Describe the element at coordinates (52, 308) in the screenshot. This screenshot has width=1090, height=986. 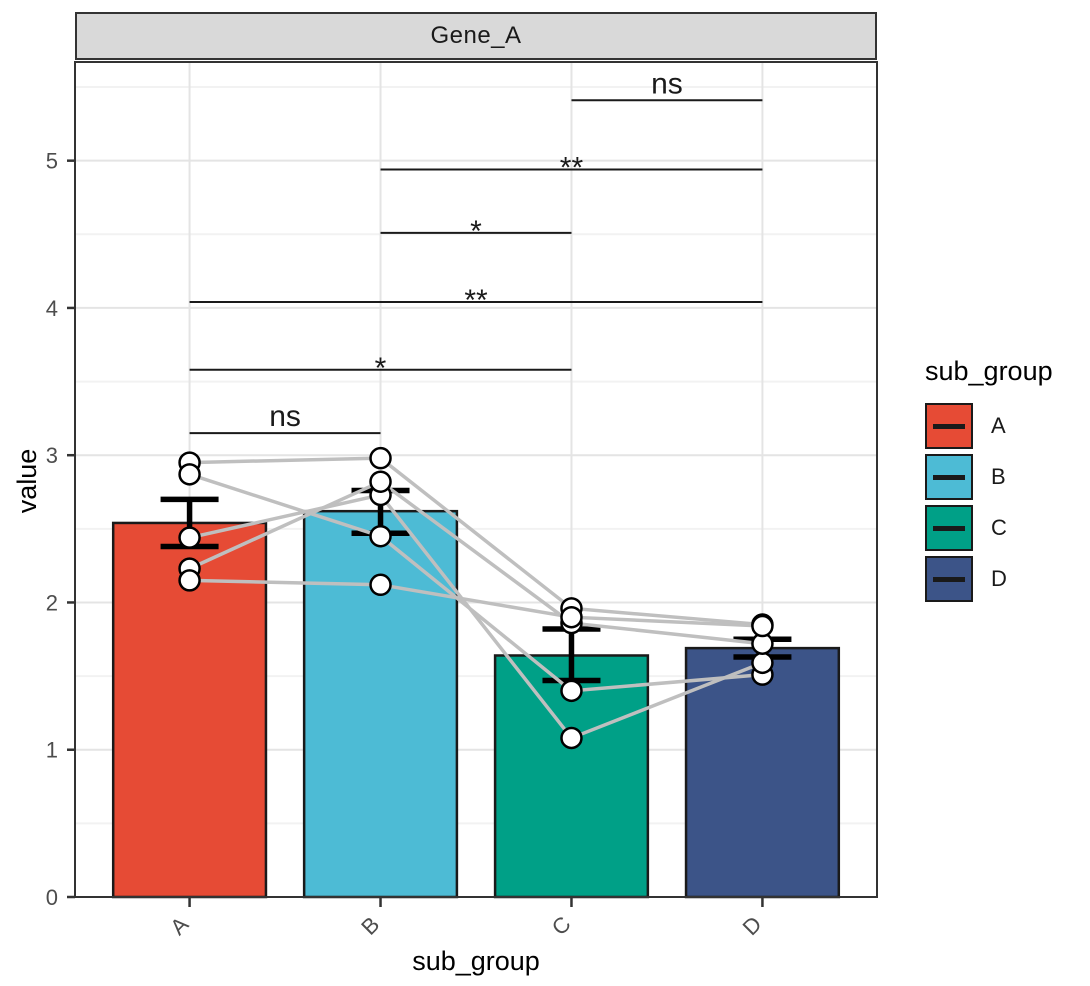
I see `y-tick-label: 4` at that location.